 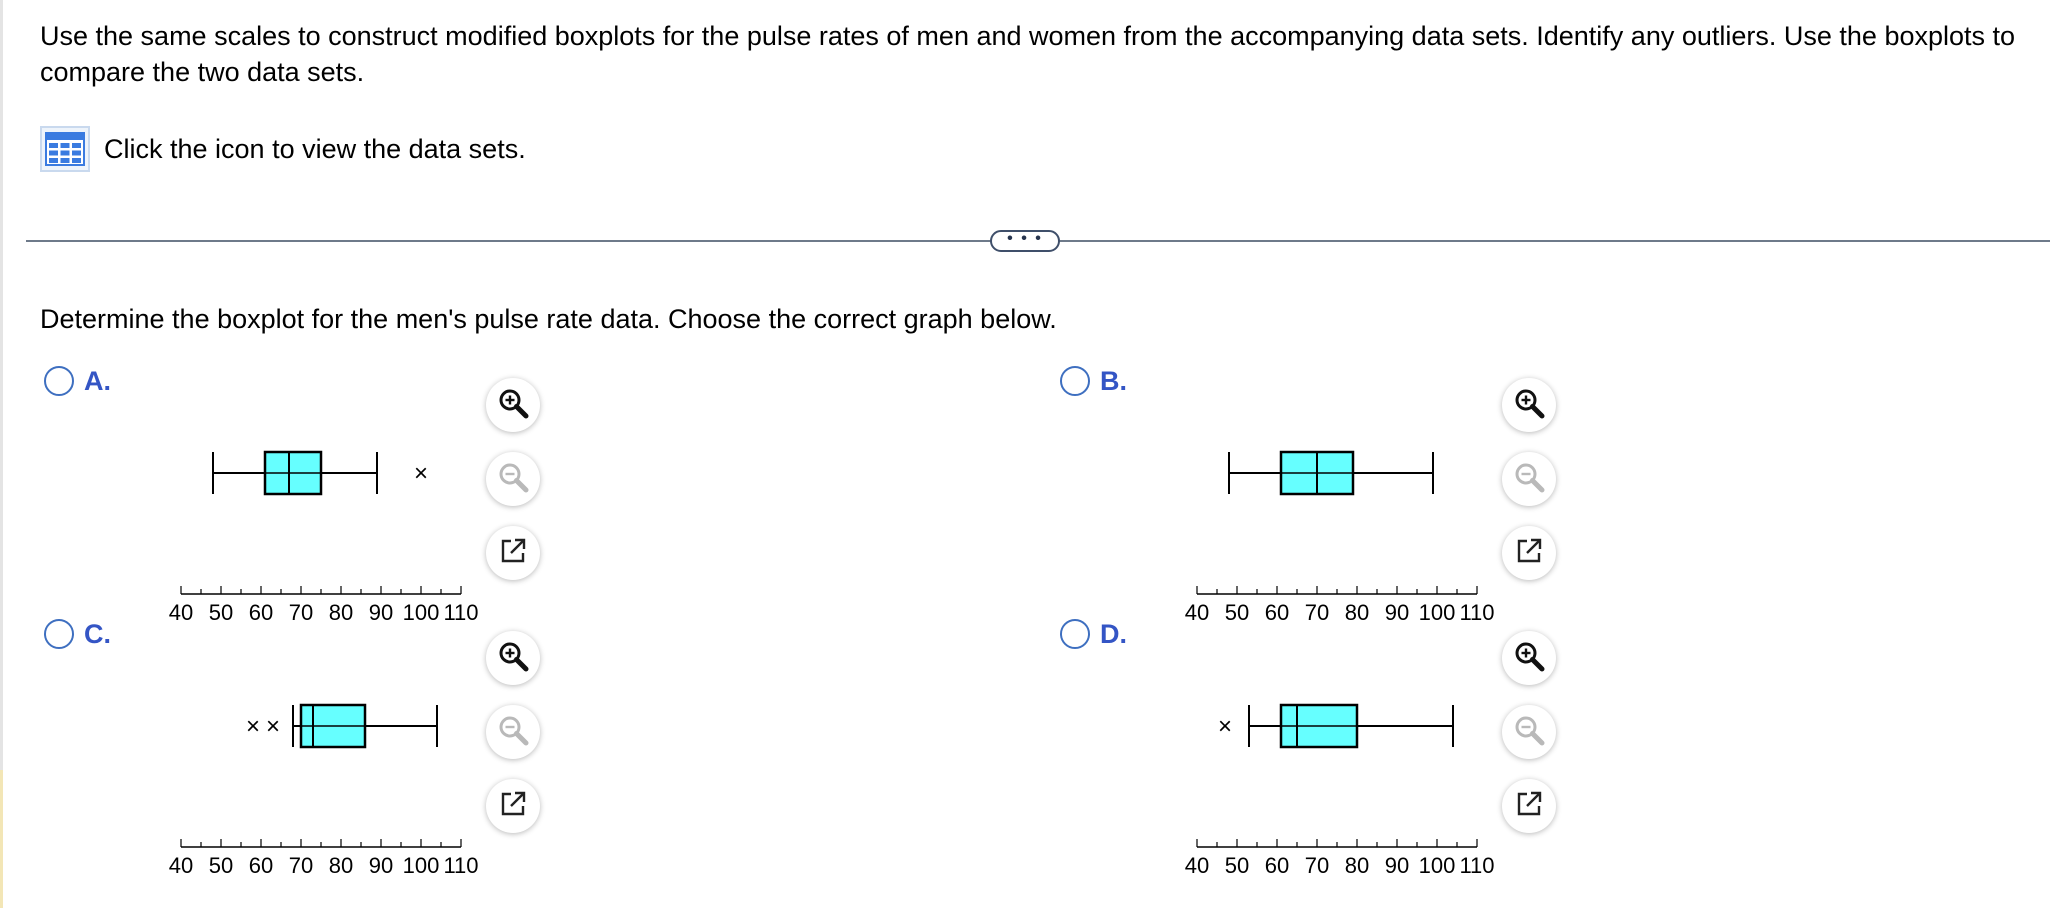 I want to click on page-left-edge-accent, so click(x=1, y=839).